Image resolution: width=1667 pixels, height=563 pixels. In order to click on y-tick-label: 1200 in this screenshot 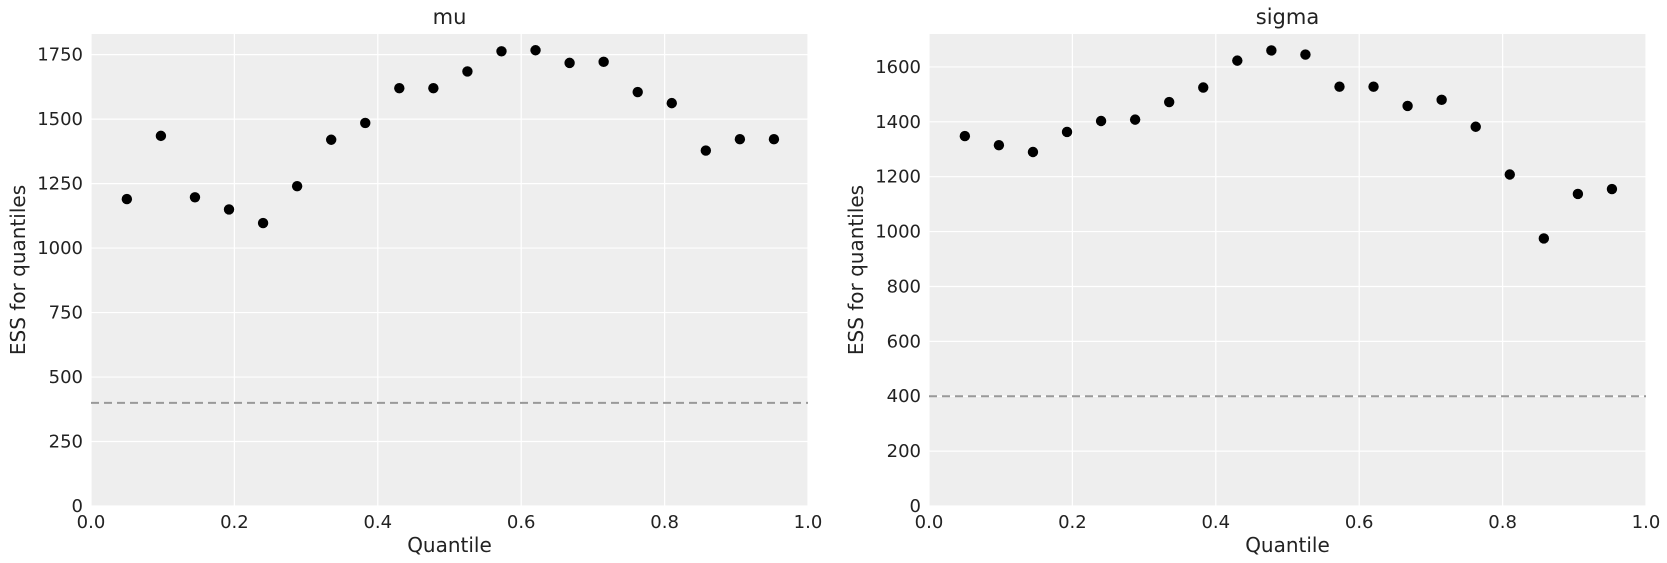, I will do `click(898, 177)`.